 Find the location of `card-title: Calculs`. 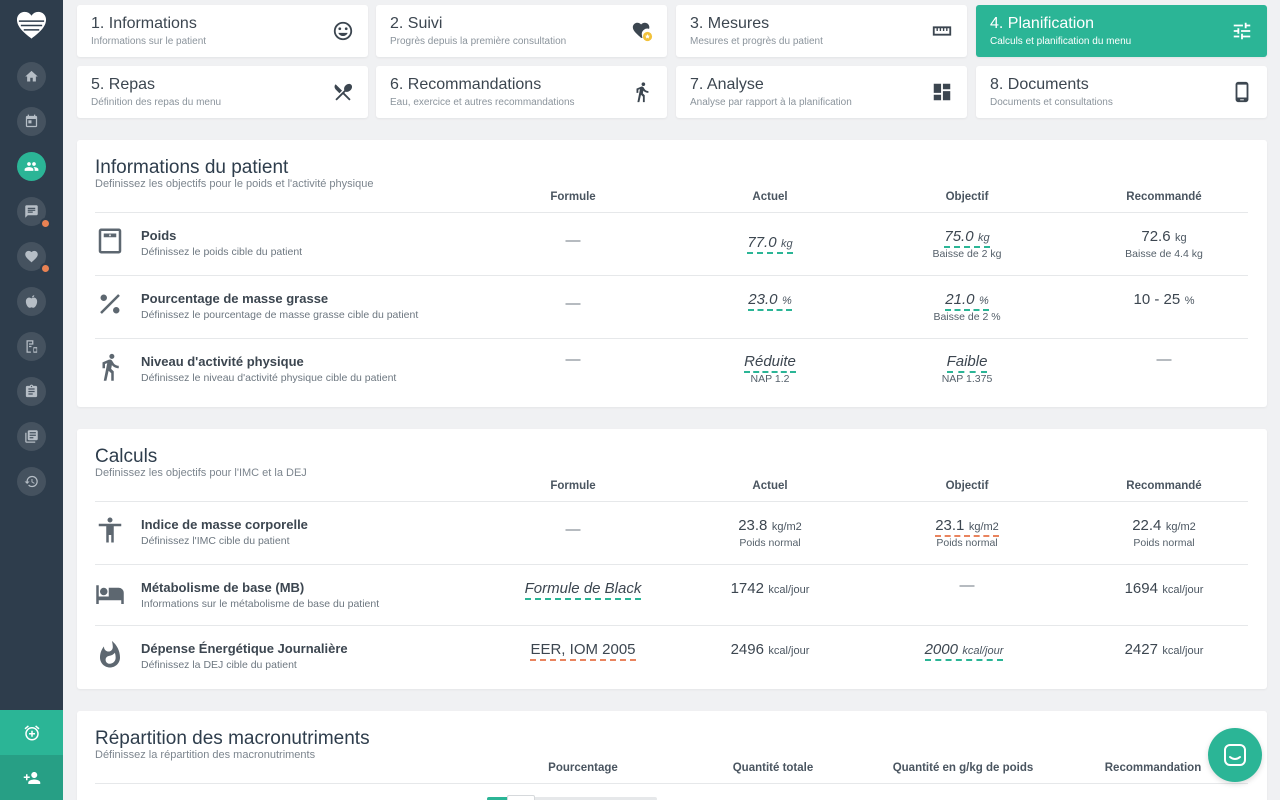

card-title: Calculs is located at coordinates (126, 456).